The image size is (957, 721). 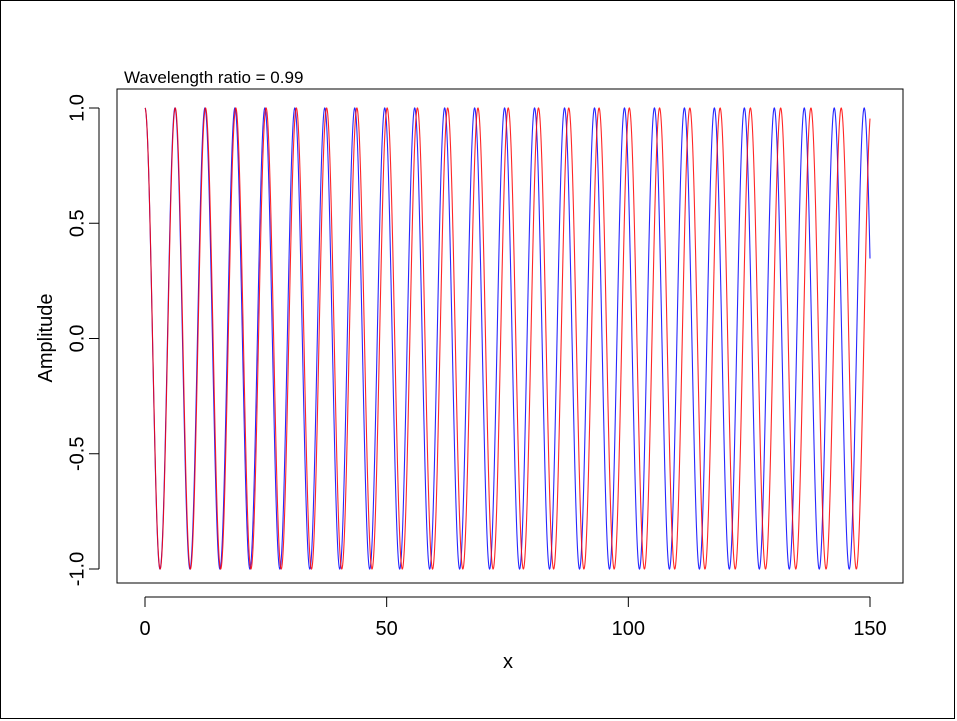 I want to click on x-axis: 0 50 100 150, so click(x=513, y=618).